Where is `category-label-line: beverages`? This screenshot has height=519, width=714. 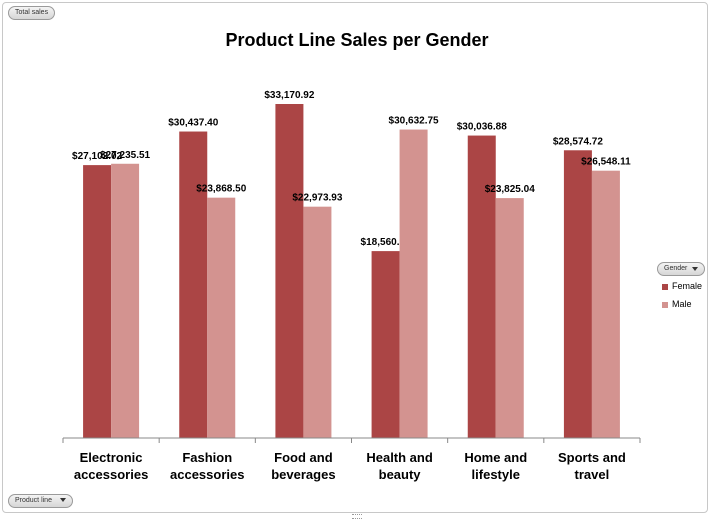
category-label-line: beverages is located at coordinates (303, 474).